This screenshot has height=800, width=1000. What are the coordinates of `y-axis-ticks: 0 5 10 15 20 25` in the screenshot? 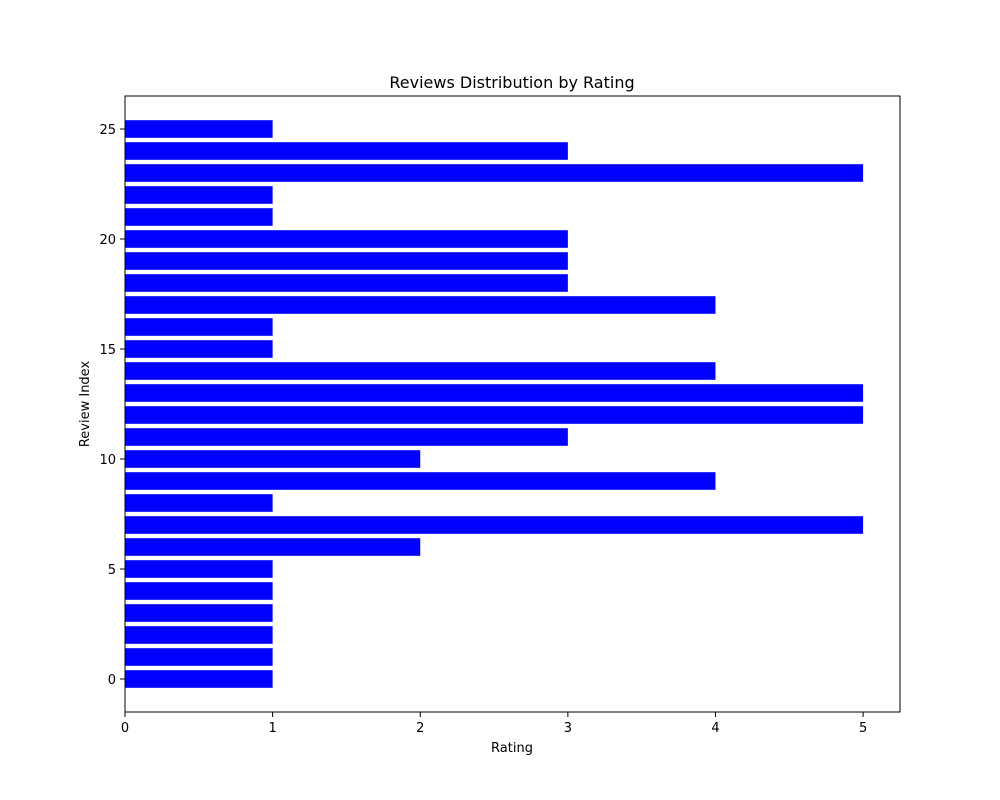 It's located at (112, 405).